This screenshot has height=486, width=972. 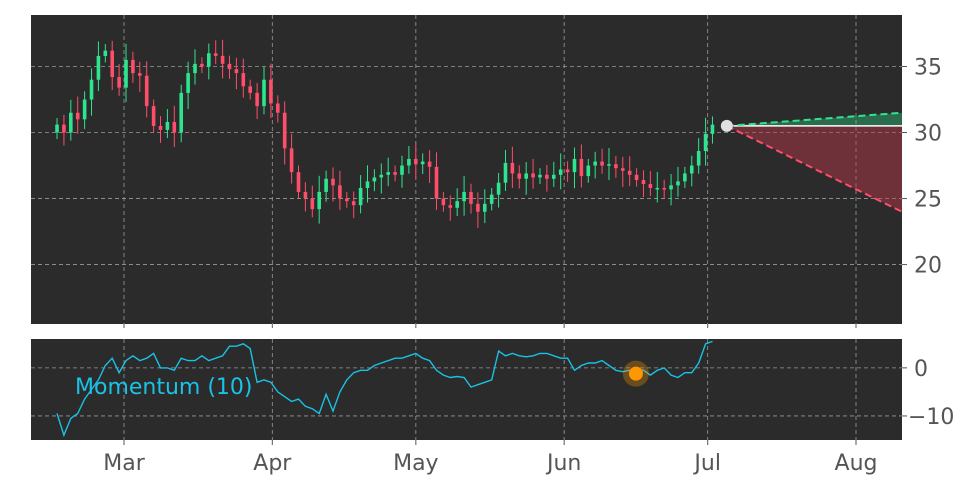 What do you see at coordinates (124, 463) in the screenshot?
I see `x-tick-label-mar: Mar` at bounding box center [124, 463].